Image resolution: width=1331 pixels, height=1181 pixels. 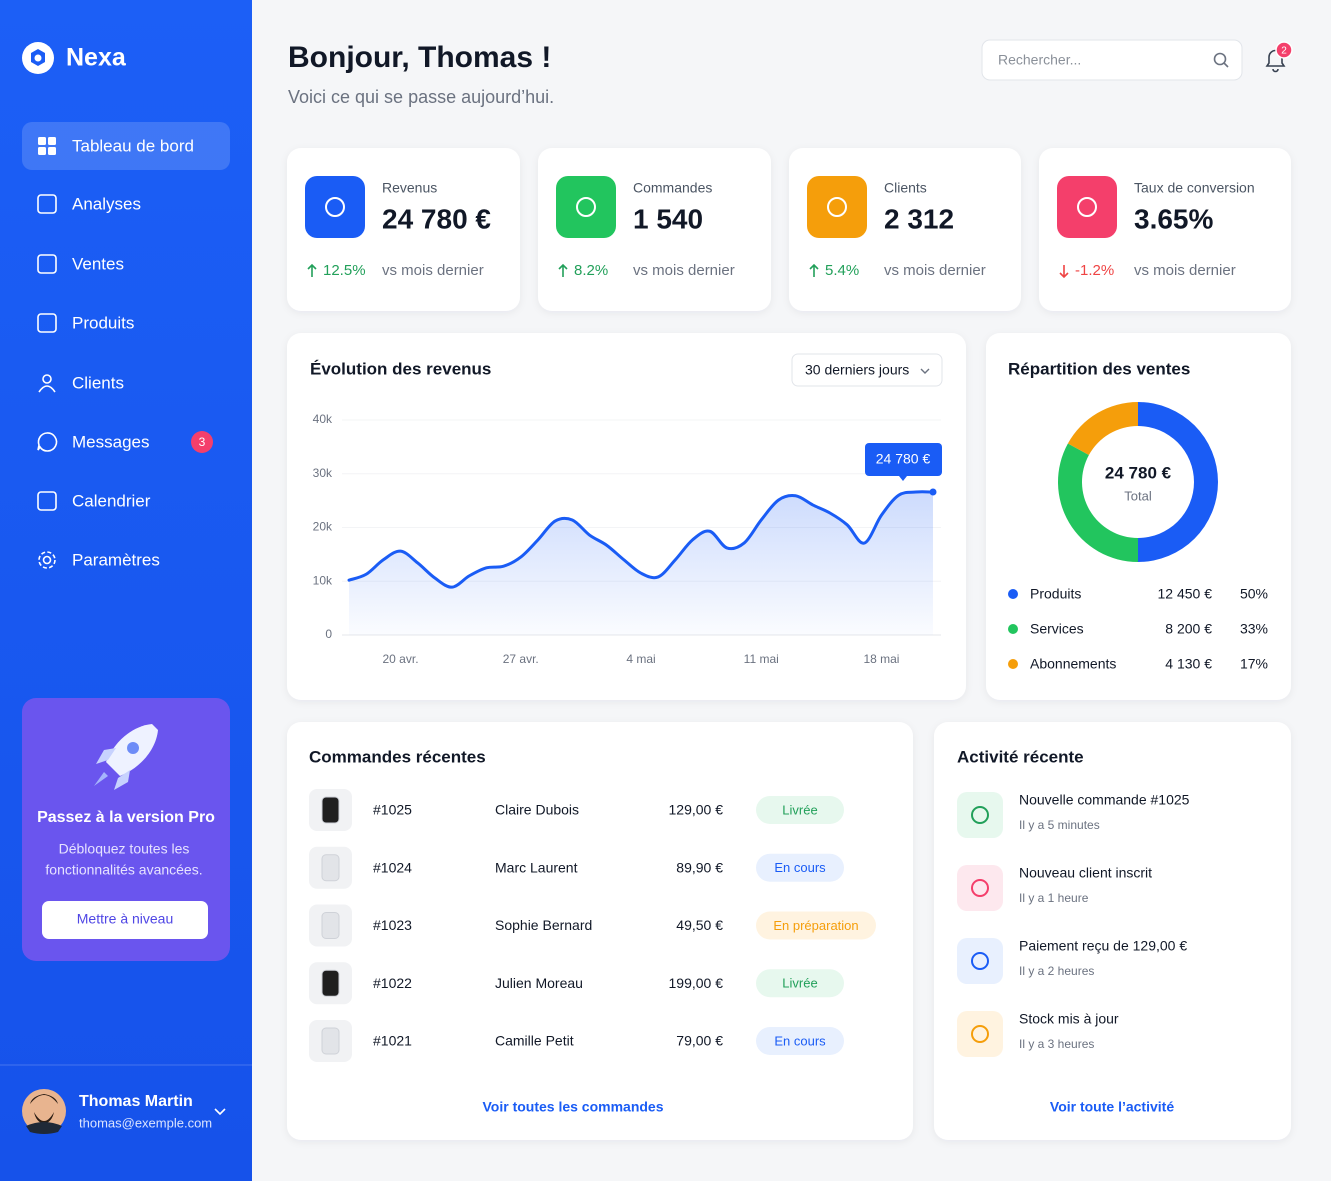 What do you see at coordinates (1112, 60) in the screenshot?
I see `search-box` at bounding box center [1112, 60].